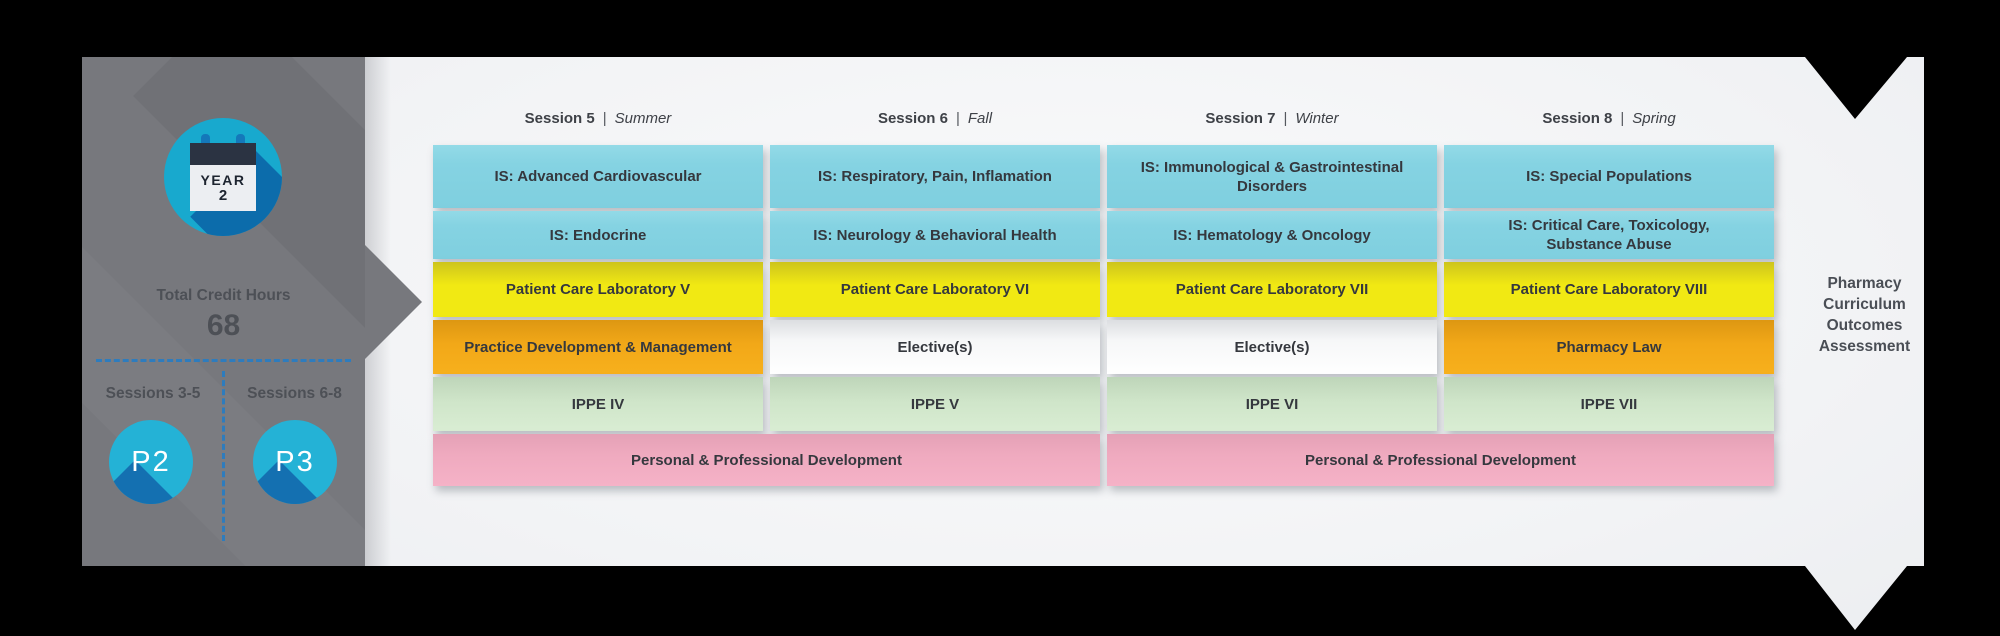 The image size is (2000, 636). What do you see at coordinates (1609, 118) in the screenshot?
I see `session-header: Session 8 | Spring` at bounding box center [1609, 118].